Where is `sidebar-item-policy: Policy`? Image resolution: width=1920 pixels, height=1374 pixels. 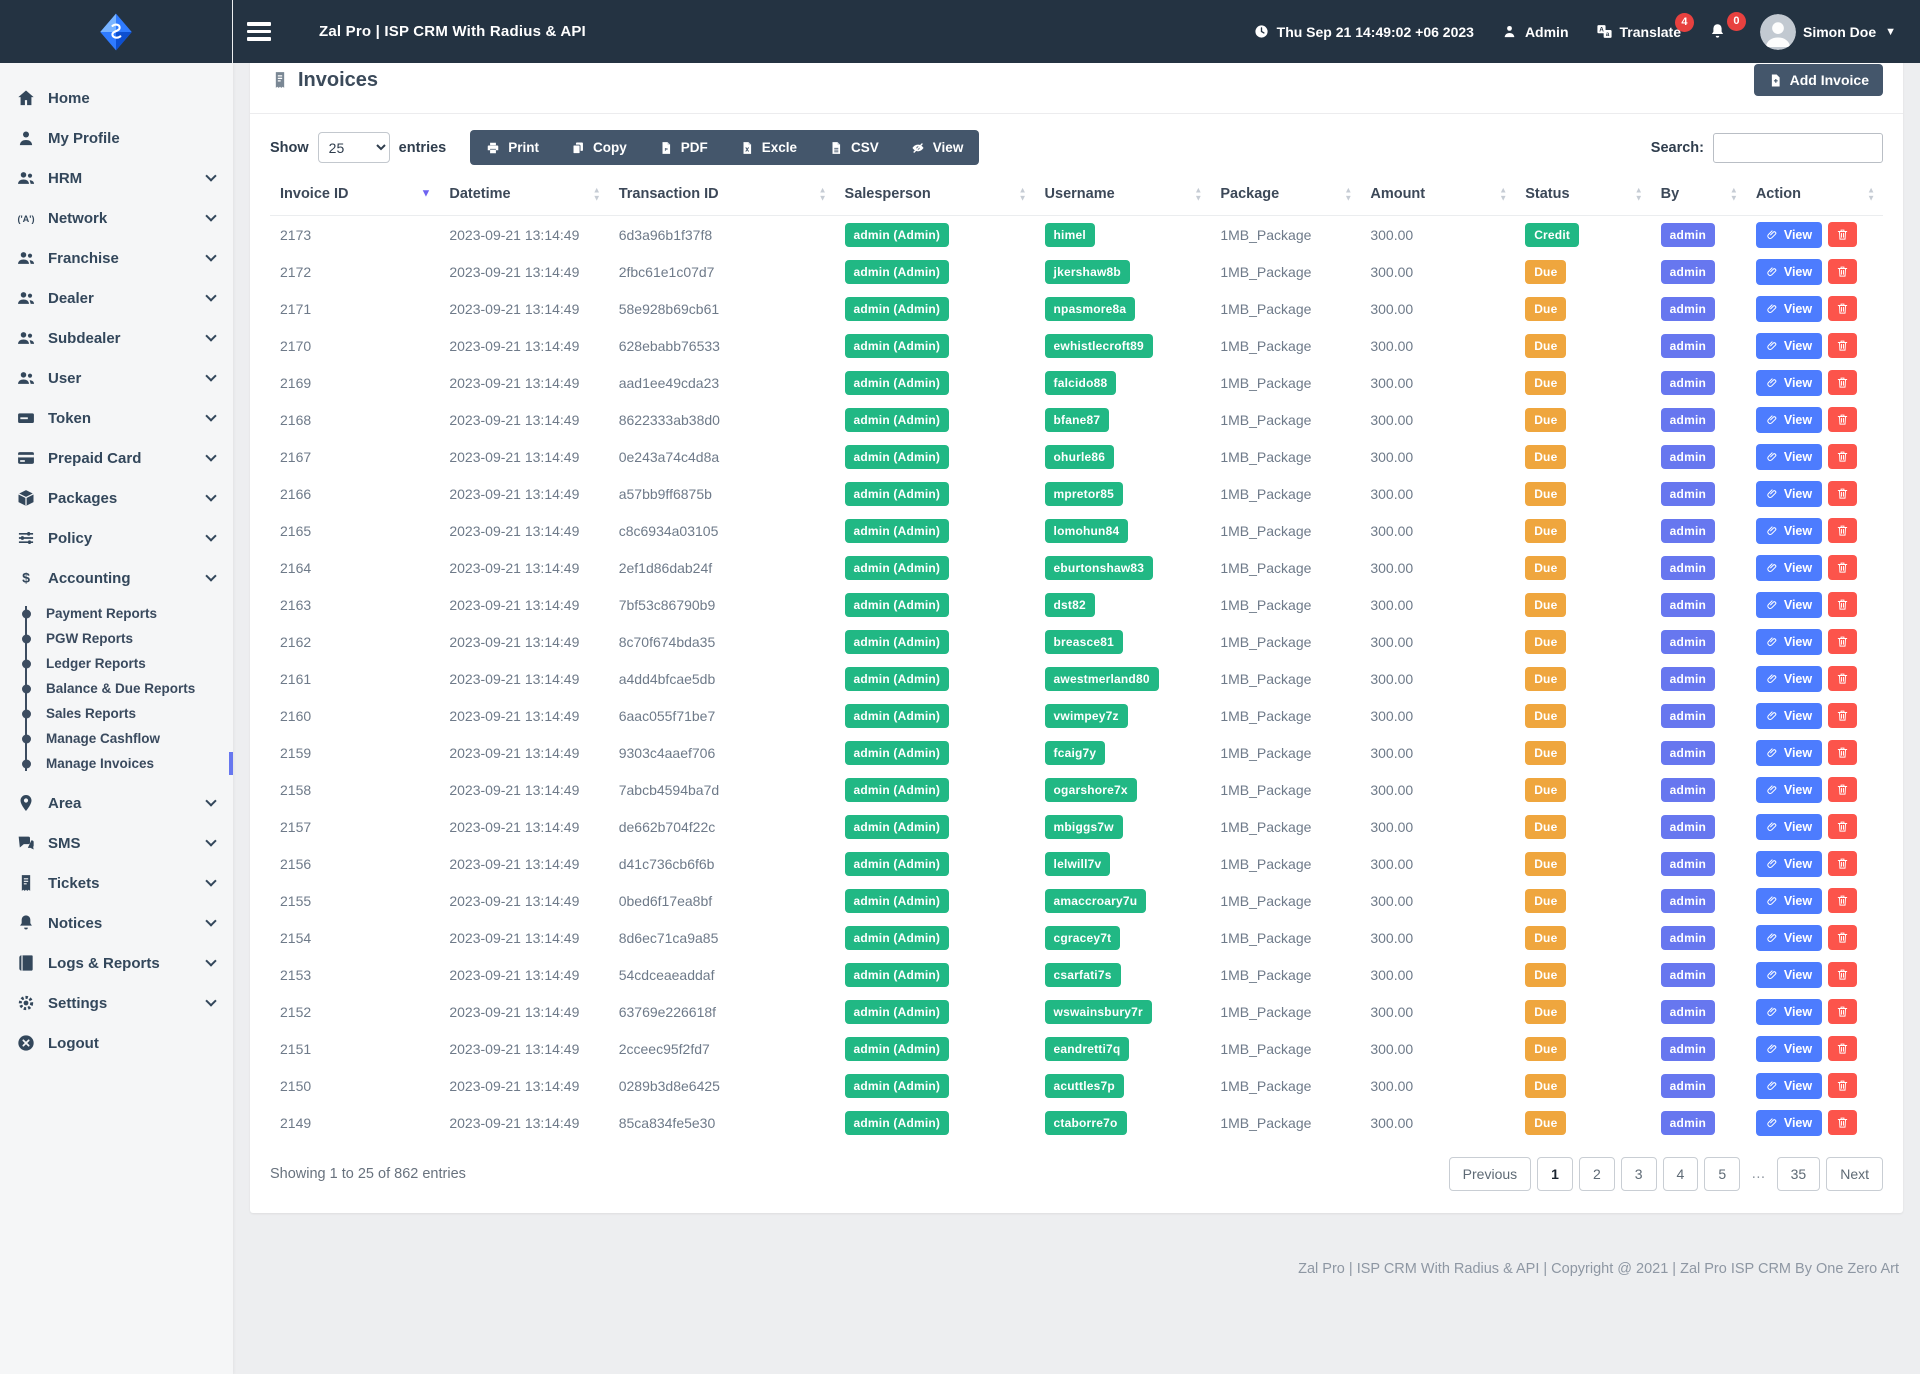 sidebar-item-policy: Policy is located at coordinates (116, 538).